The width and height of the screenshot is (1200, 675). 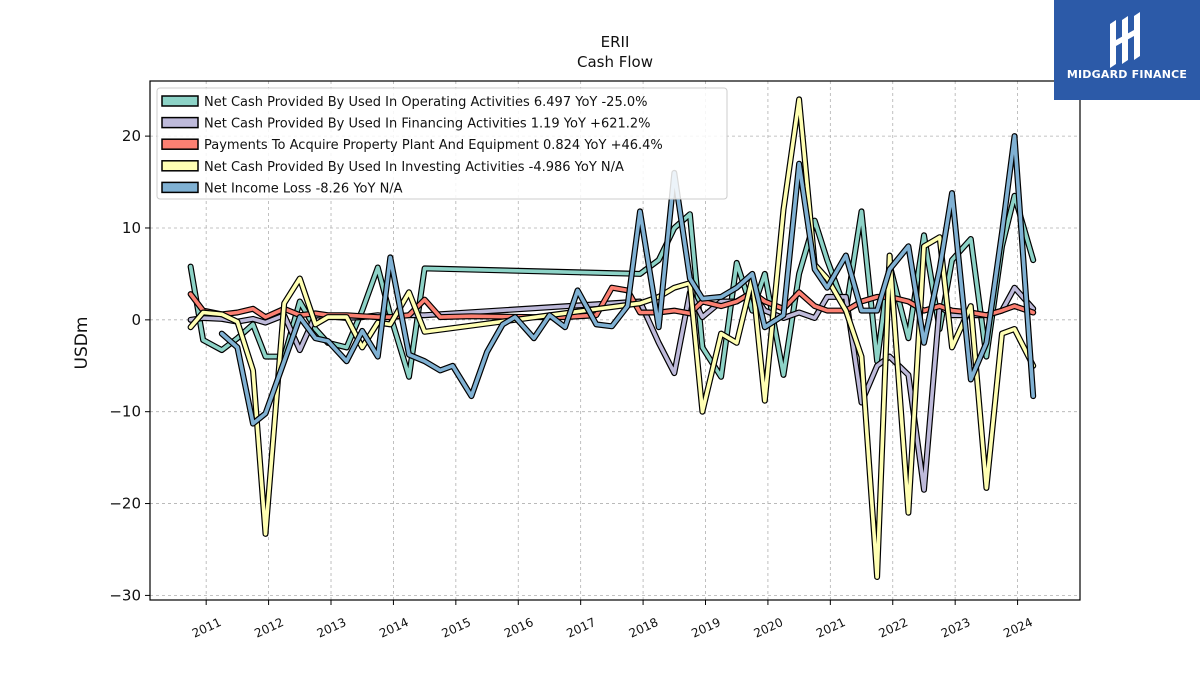 What do you see at coordinates (131, 136) in the screenshot?
I see `y-tick-label: 20` at bounding box center [131, 136].